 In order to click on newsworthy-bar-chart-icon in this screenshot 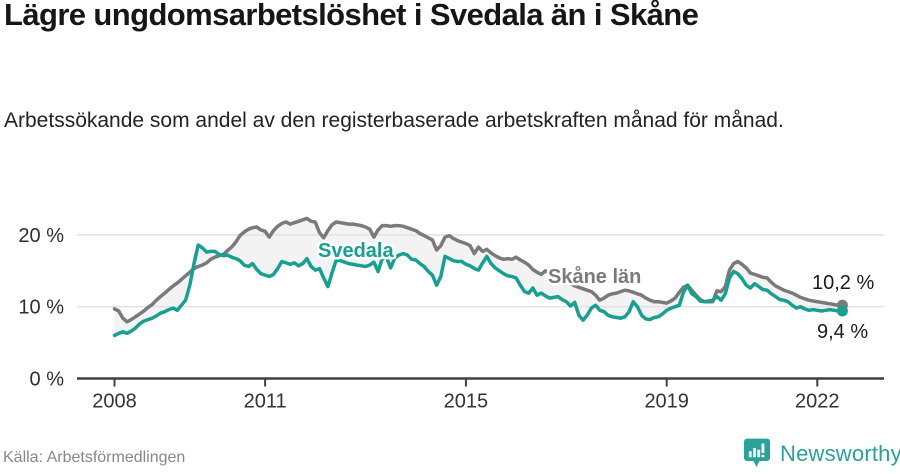, I will do `click(757, 453)`.